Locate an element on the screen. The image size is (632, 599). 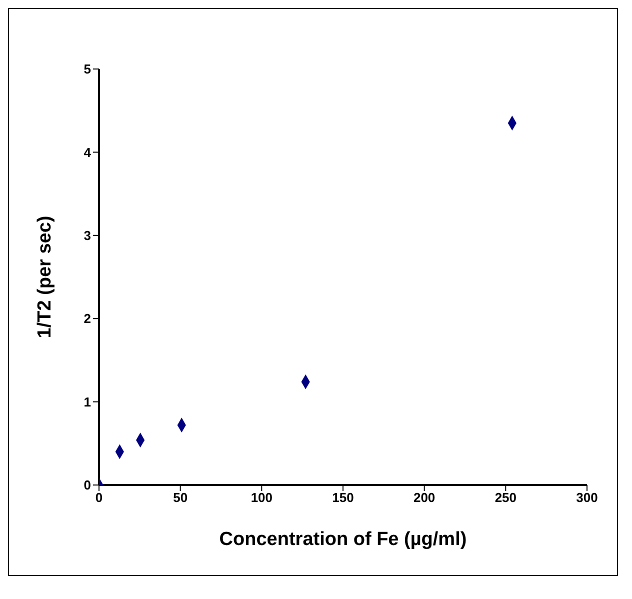
x-axis-title: Concentration of Fe (µg/ml) is located at coordinates (343, 539).